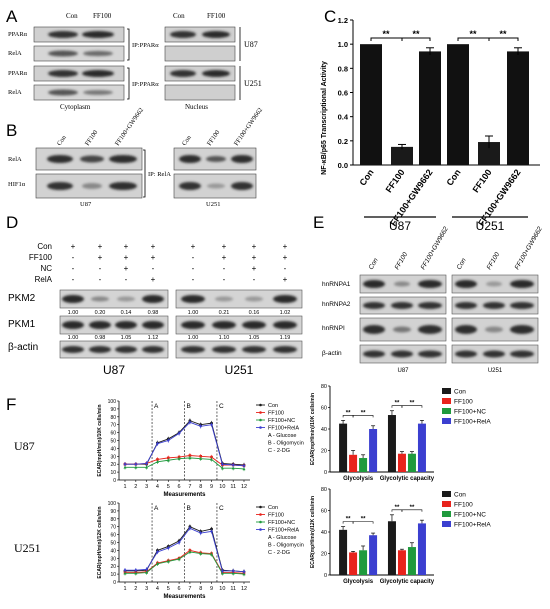 This screenshot has width=550, height=609. What do you see at coordinates (403, 319) in the screenshot?
I see `panel-e-blot-u87` at bounding box center [403, 319].